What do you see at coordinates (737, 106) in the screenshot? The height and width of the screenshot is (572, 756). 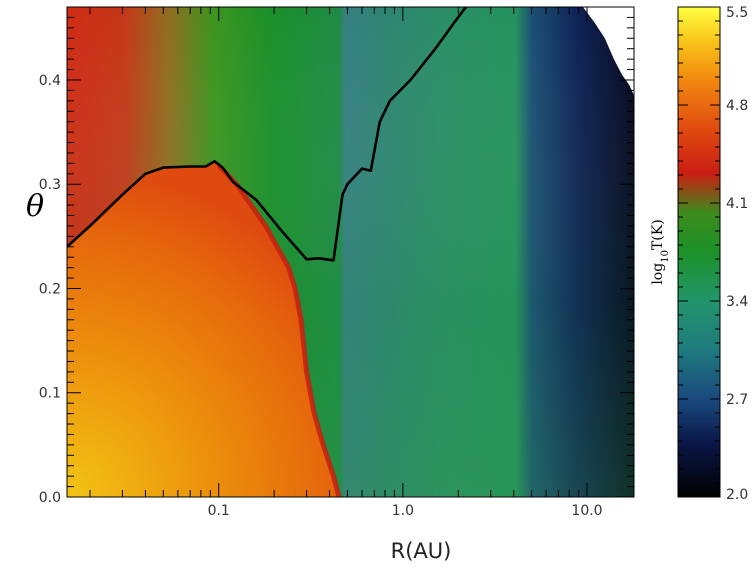 I see `colorbar-tick-label: 4.8` at bounding box center [737, 106].